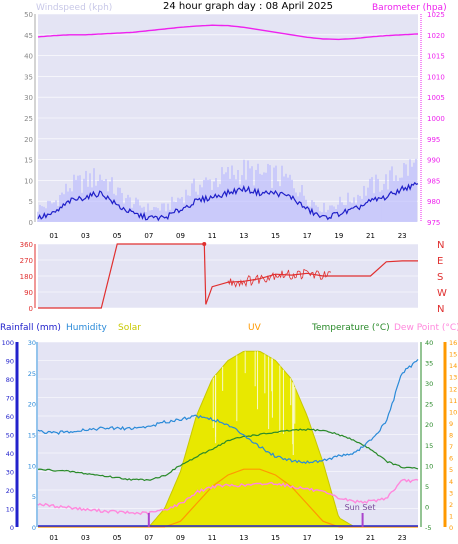 Image resolution: width=458 pixels, height=544 pixels. What do you see at coordinates (433, 161) in the screenshot?
I see `barometer-tick: 990` at bounding box center [433, 161].